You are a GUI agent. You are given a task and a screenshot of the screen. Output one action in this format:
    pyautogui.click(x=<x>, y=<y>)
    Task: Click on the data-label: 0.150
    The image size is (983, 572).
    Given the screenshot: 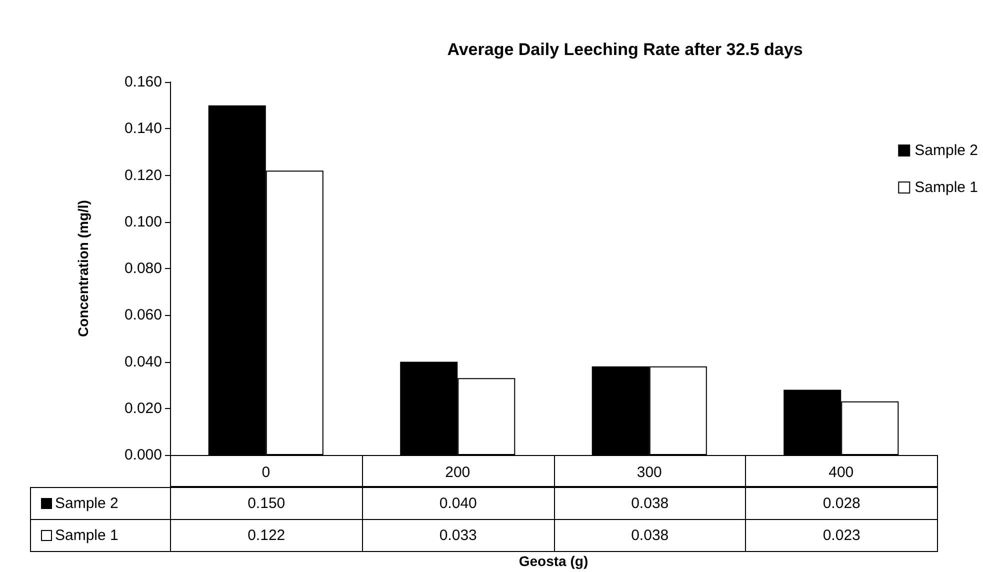 What is the action you would take?
    pyautogui.click(x=266, y=503)
    